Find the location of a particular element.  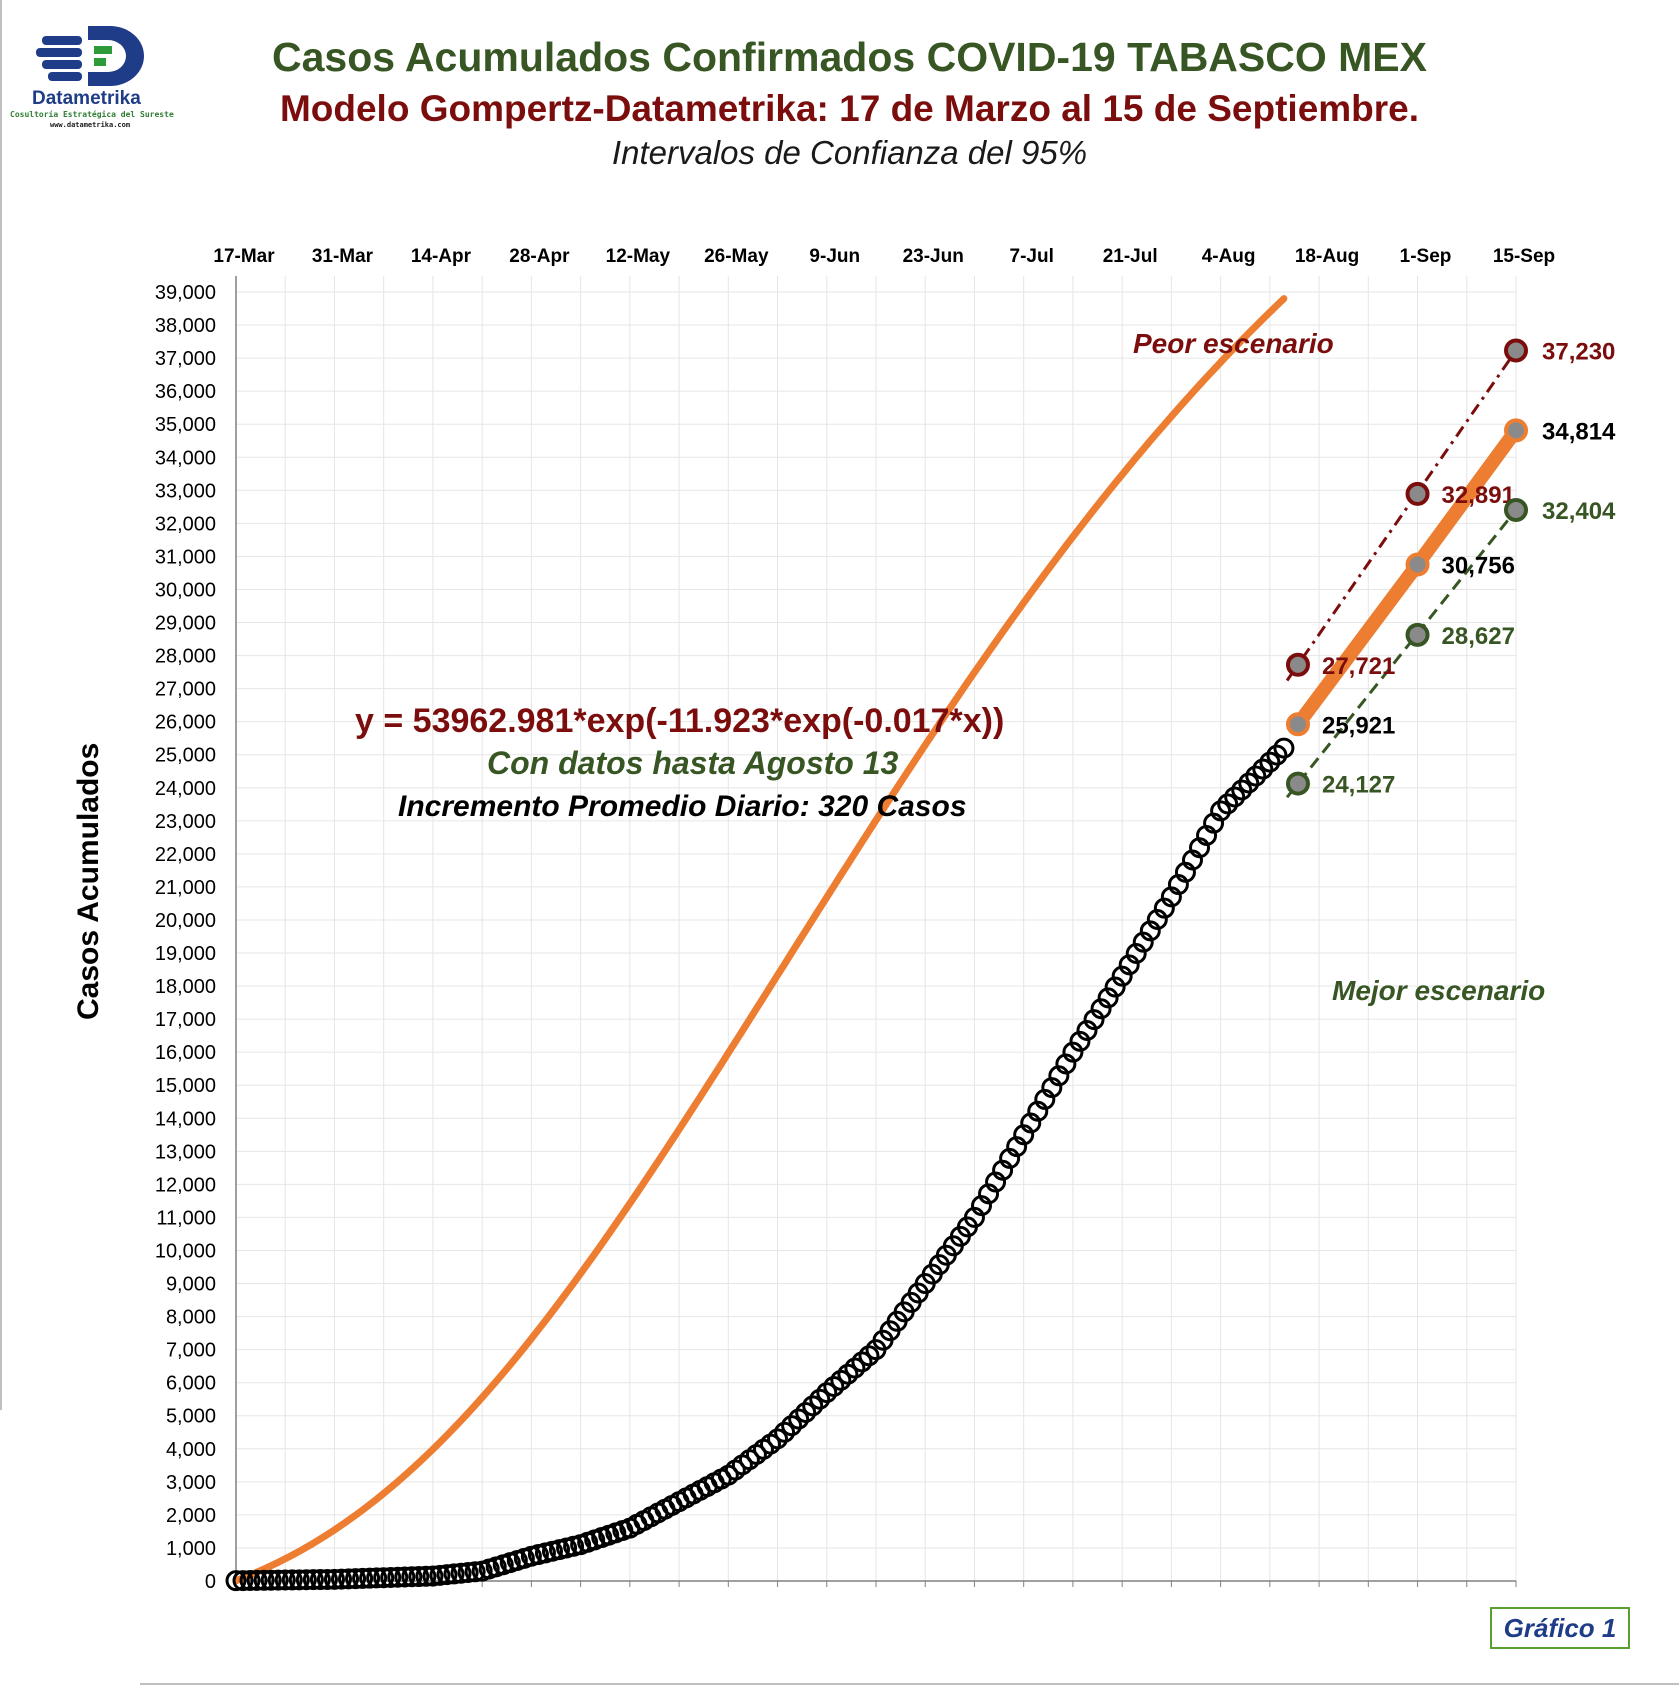

y-tick-label: 34,000 is located at coordinates (185, 458).